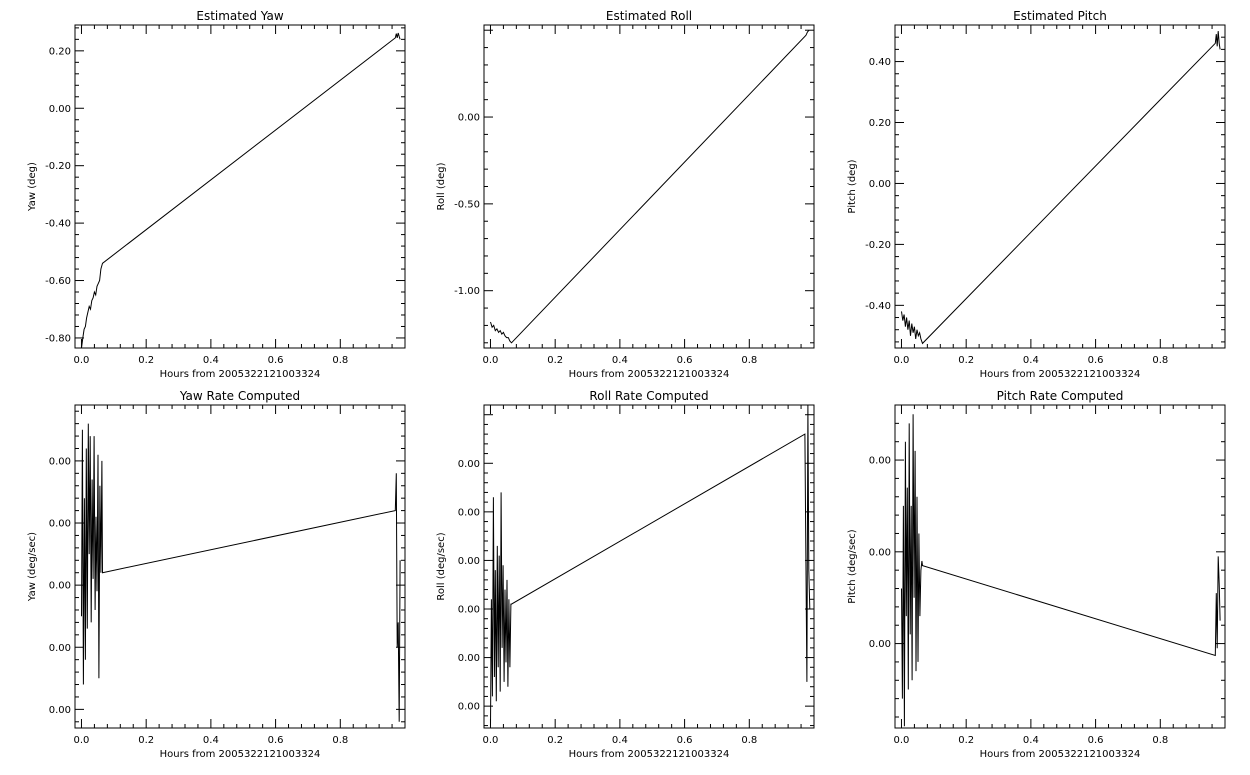 The image size is (1250, 775). I want to click on chart-1-y-tick-label: -0.40, so click(58, 224).